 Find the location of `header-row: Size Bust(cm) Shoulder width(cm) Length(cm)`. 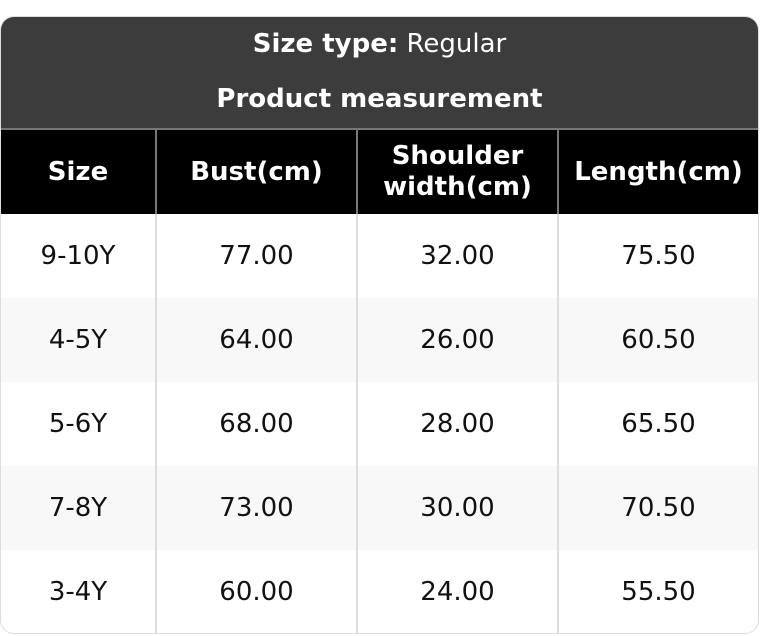

header-row: Size Bust(cm) Shoulder width(cm) Length(cm) is located at coordinates (379, 172).